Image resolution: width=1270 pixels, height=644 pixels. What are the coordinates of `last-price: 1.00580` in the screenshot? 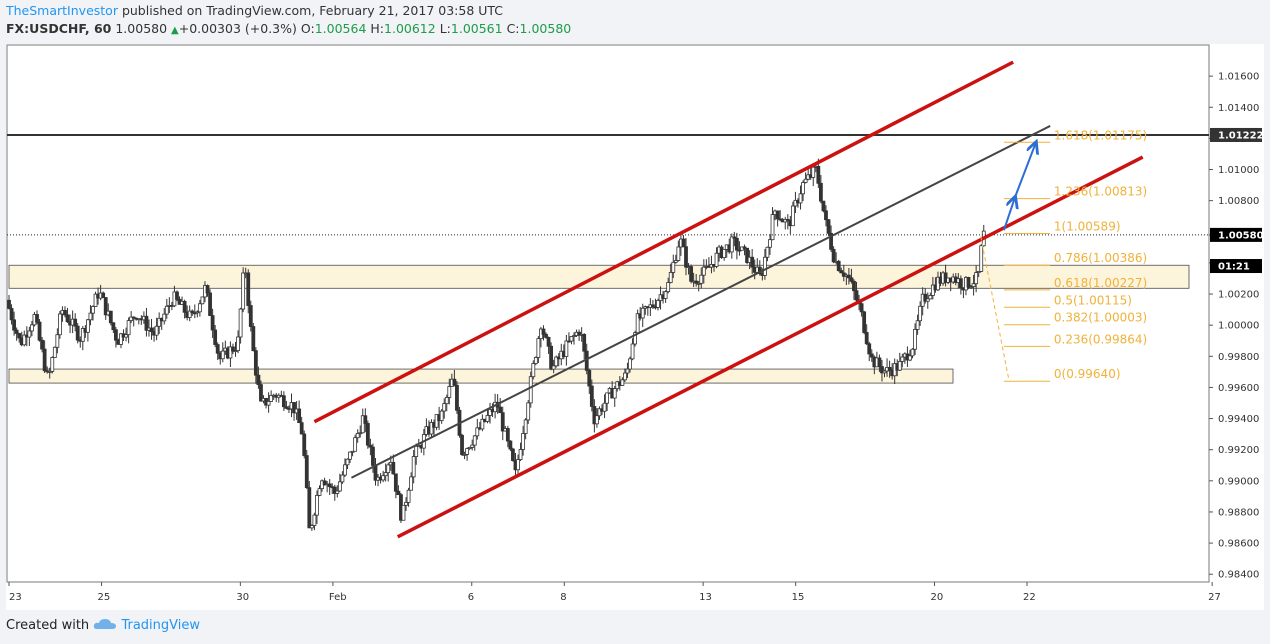 It's located at (141, 28).